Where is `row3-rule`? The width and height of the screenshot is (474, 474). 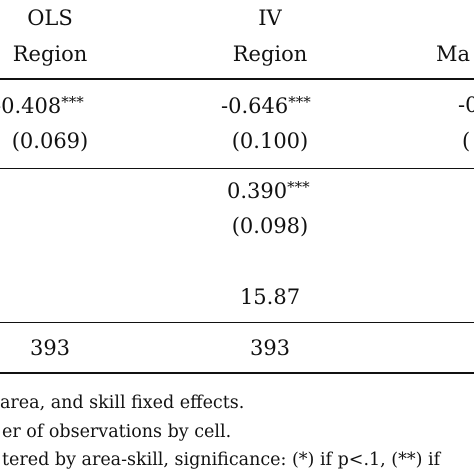 row3-rule is located at coordinates (237, 322).